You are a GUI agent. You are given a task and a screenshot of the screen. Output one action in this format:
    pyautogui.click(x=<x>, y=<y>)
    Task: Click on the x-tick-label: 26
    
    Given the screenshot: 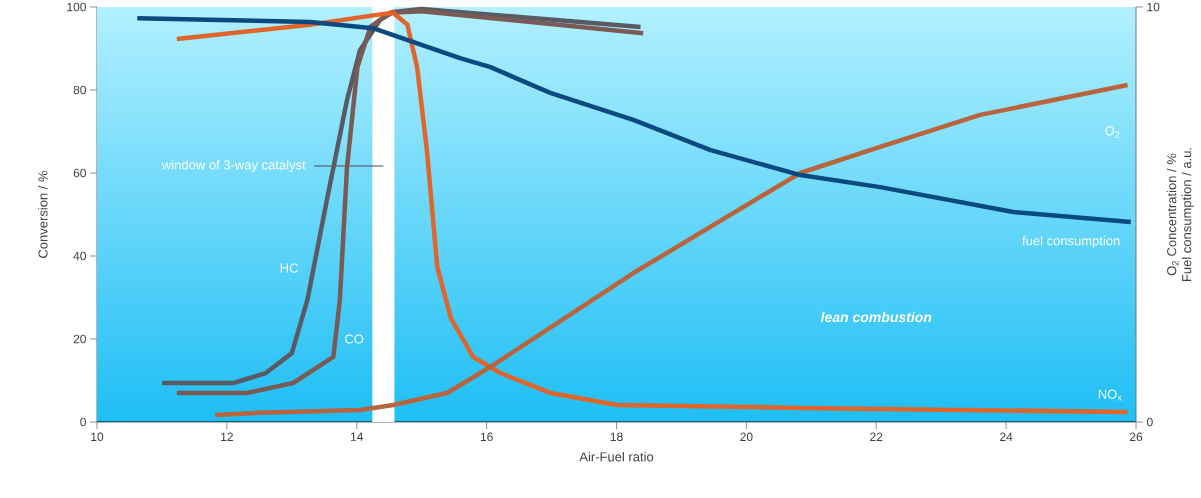 What is the action you would take?
    pyautogui.click(x=1136, y=437)
    